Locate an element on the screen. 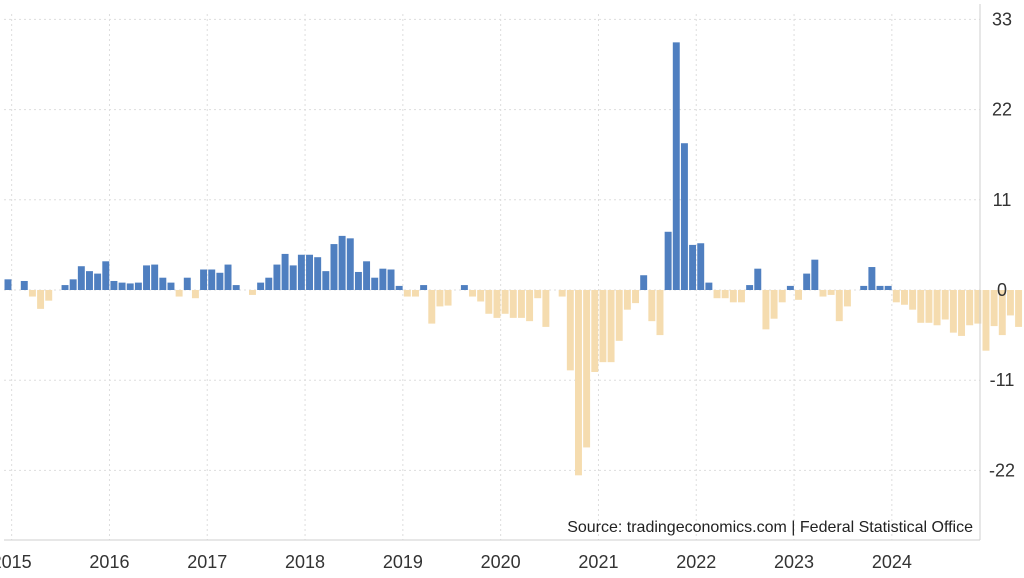  y-tick-label: 22 is located at coordinates (1002, 110).